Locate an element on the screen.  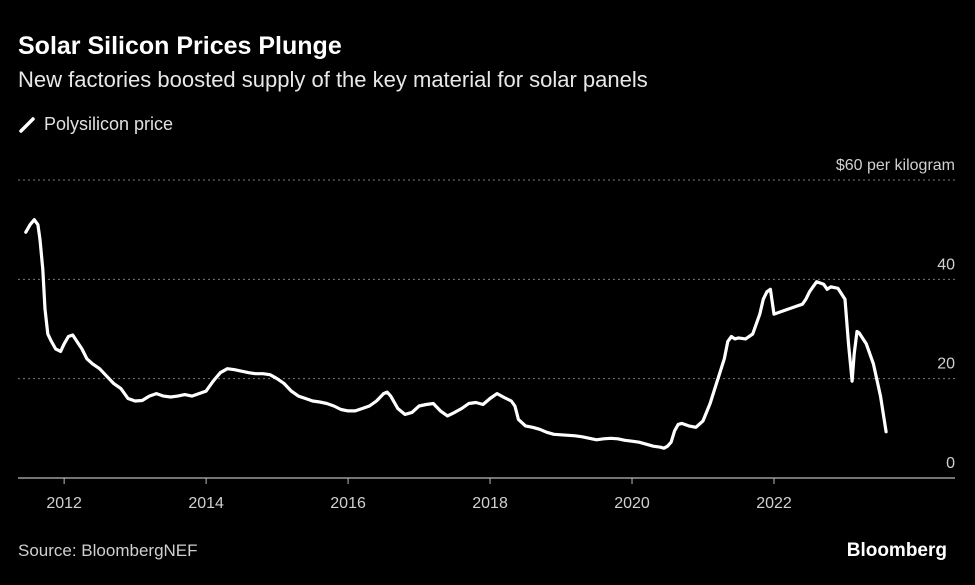
x-tick-label: 2014 is located at coordinates (206, 503).